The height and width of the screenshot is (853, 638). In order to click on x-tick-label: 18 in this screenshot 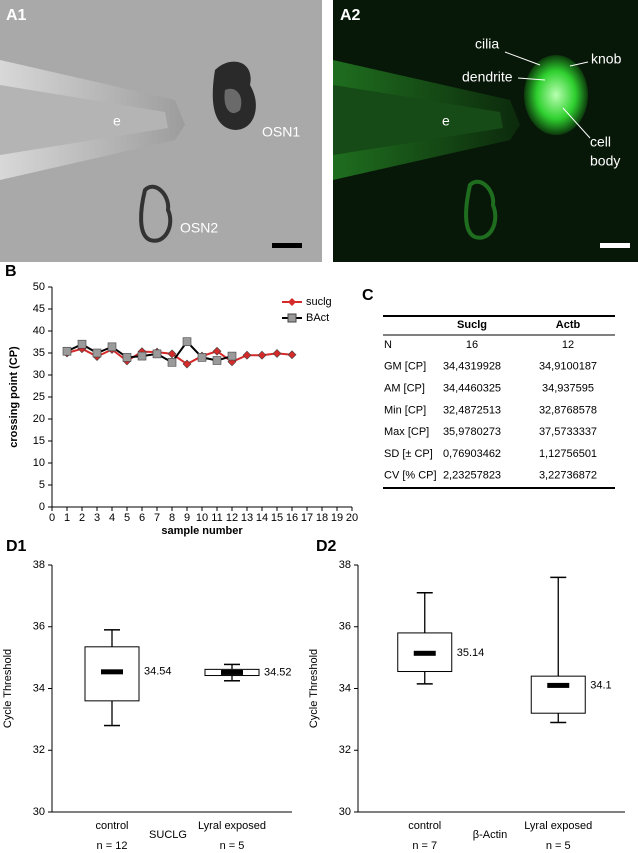, I will do `click(322, 518)`.